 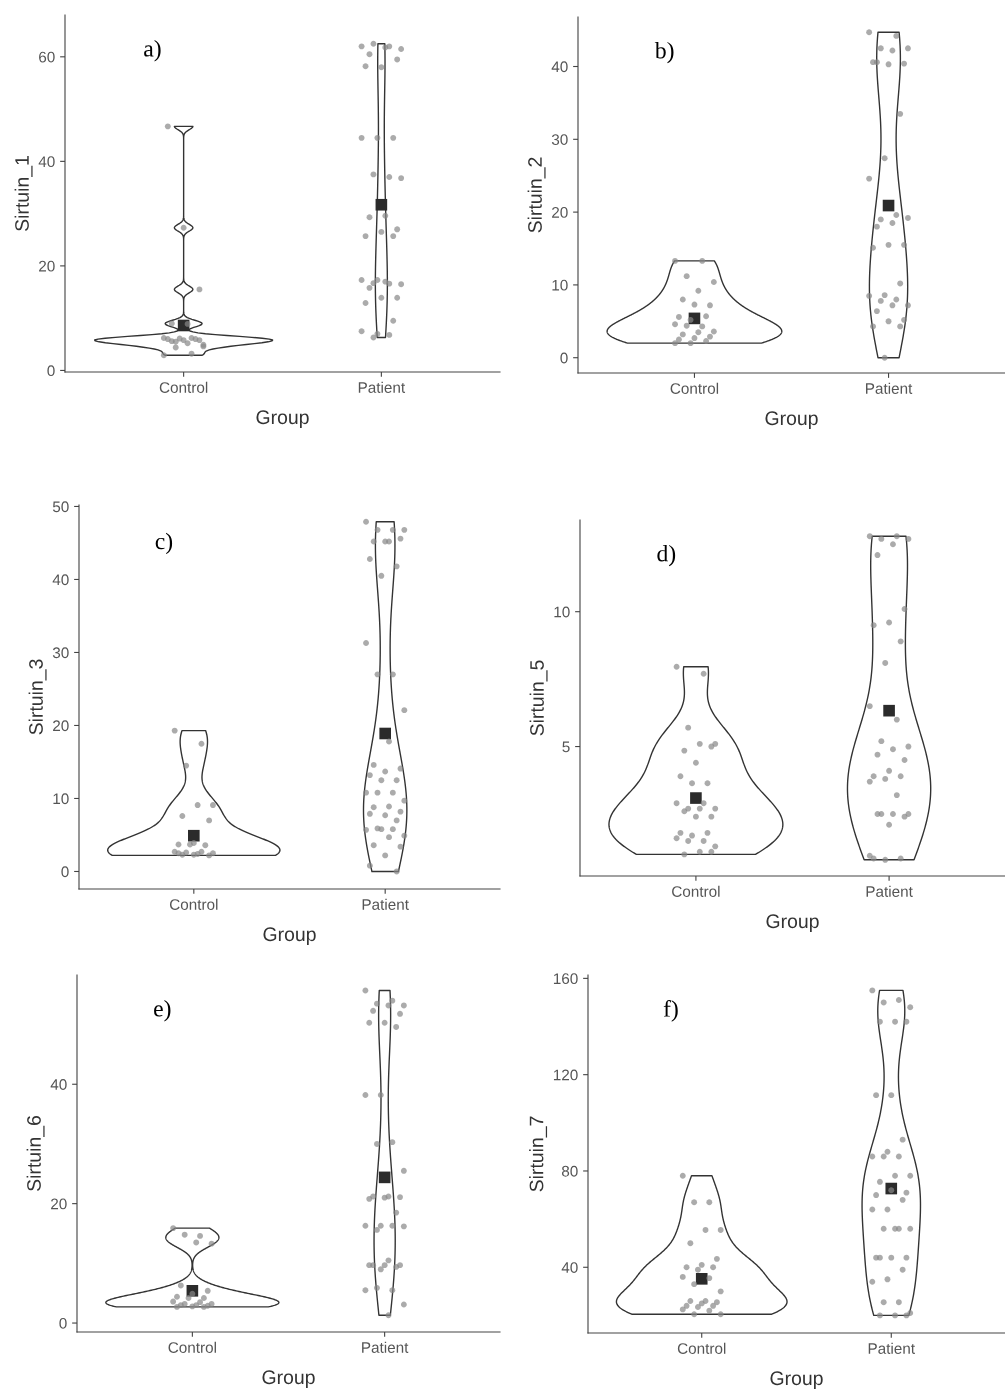 What do you see at coordinates (536, 195) in the screenshot?
I see `y-axis-title: Sirtuin_2` at bounding box center [536, 195].